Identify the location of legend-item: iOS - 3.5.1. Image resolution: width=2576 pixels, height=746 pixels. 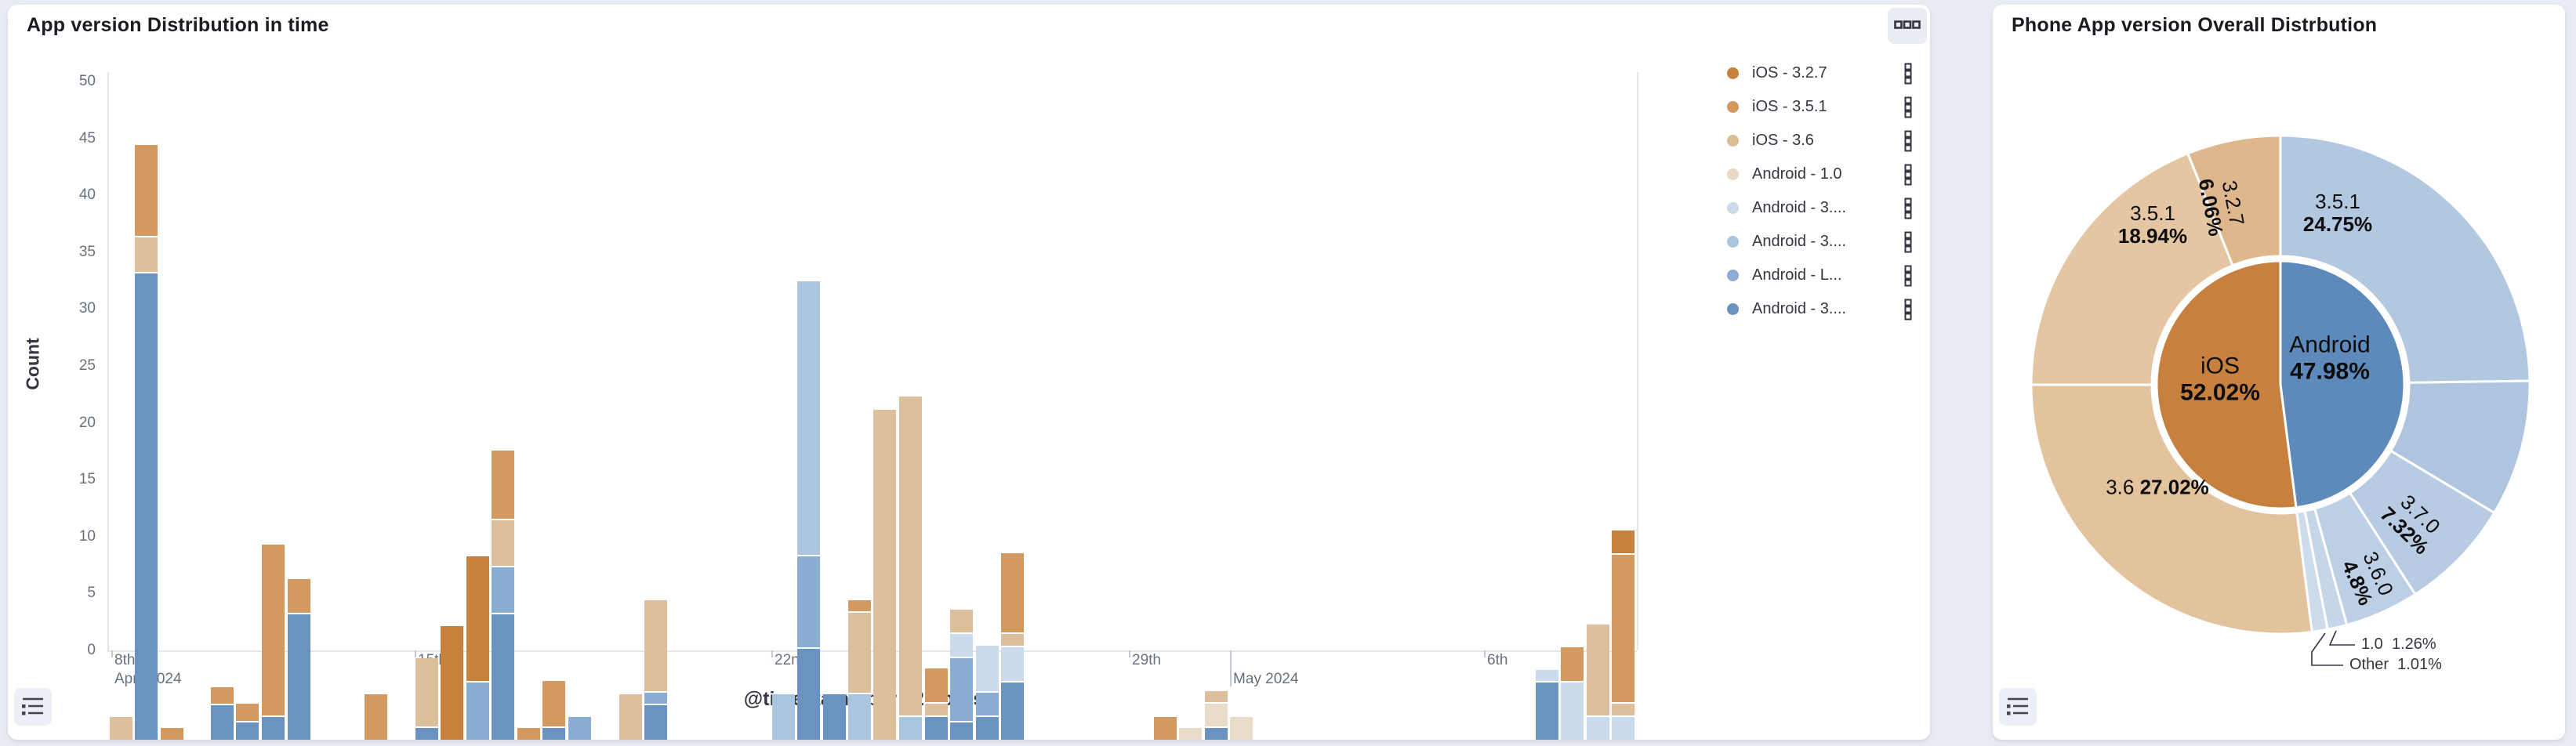
(1777, 106).